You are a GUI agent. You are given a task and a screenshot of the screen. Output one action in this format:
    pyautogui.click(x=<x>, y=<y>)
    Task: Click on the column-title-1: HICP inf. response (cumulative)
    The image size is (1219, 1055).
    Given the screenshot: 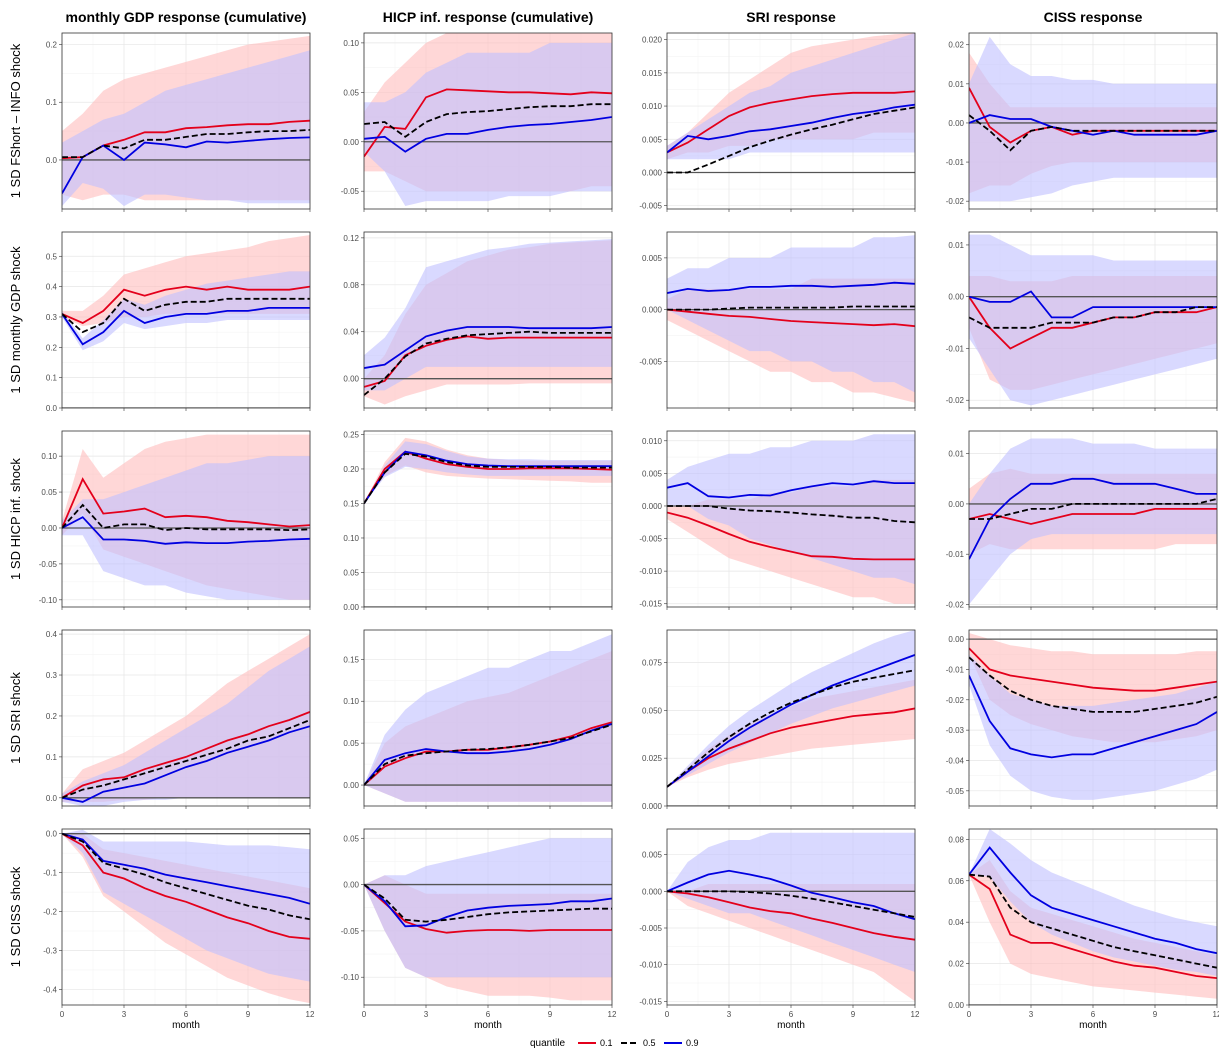 What is the action you would take?
    pyautogui.click(x=488, y=17)
    